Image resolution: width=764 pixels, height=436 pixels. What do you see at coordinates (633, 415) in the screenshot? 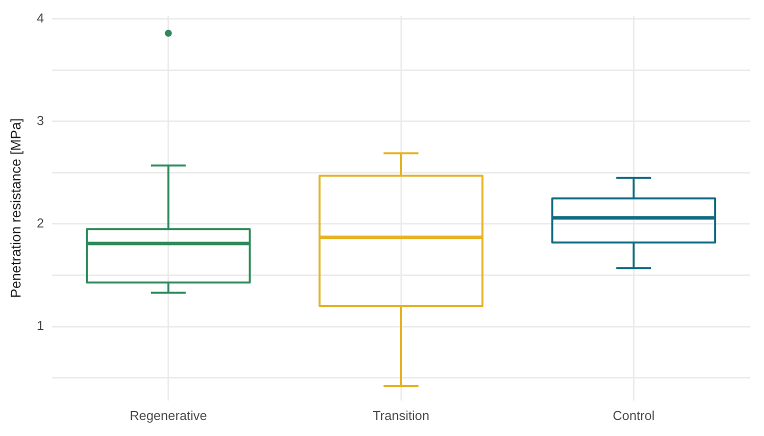
I see `x-tick-label: Control` at bounding box center [633, 415].